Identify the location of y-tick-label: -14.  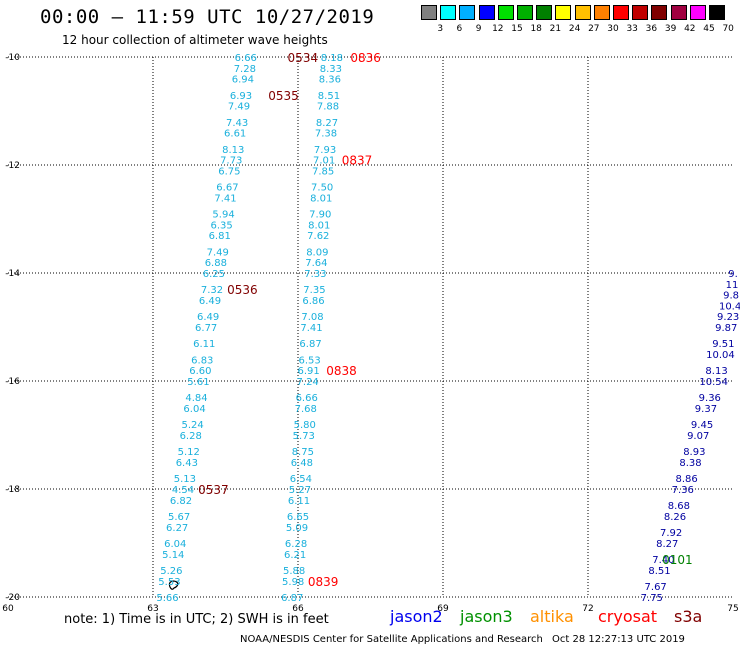
(12, 274).